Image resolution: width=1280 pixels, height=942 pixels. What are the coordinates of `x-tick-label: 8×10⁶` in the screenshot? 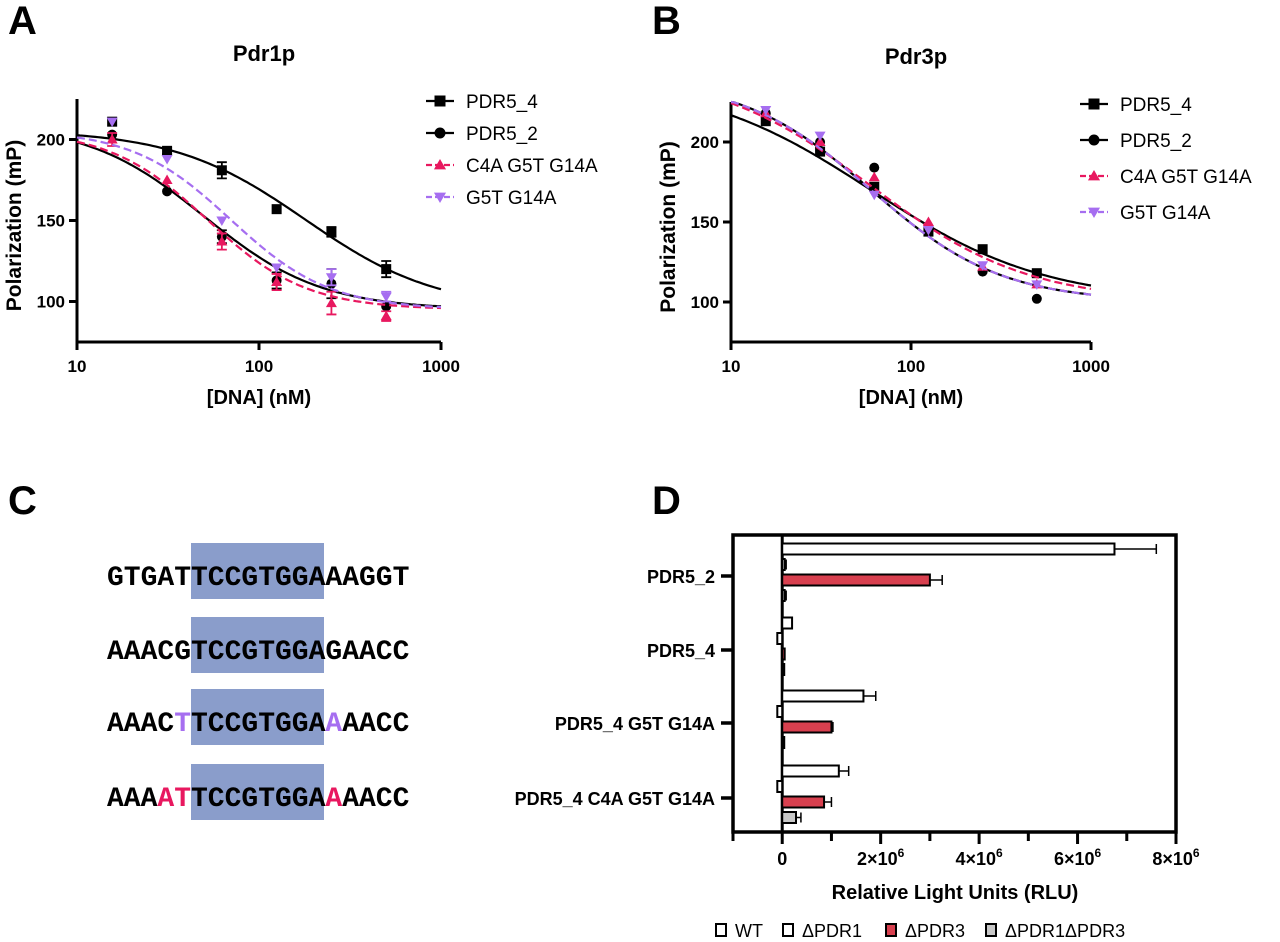 It's located at (1176, 857).